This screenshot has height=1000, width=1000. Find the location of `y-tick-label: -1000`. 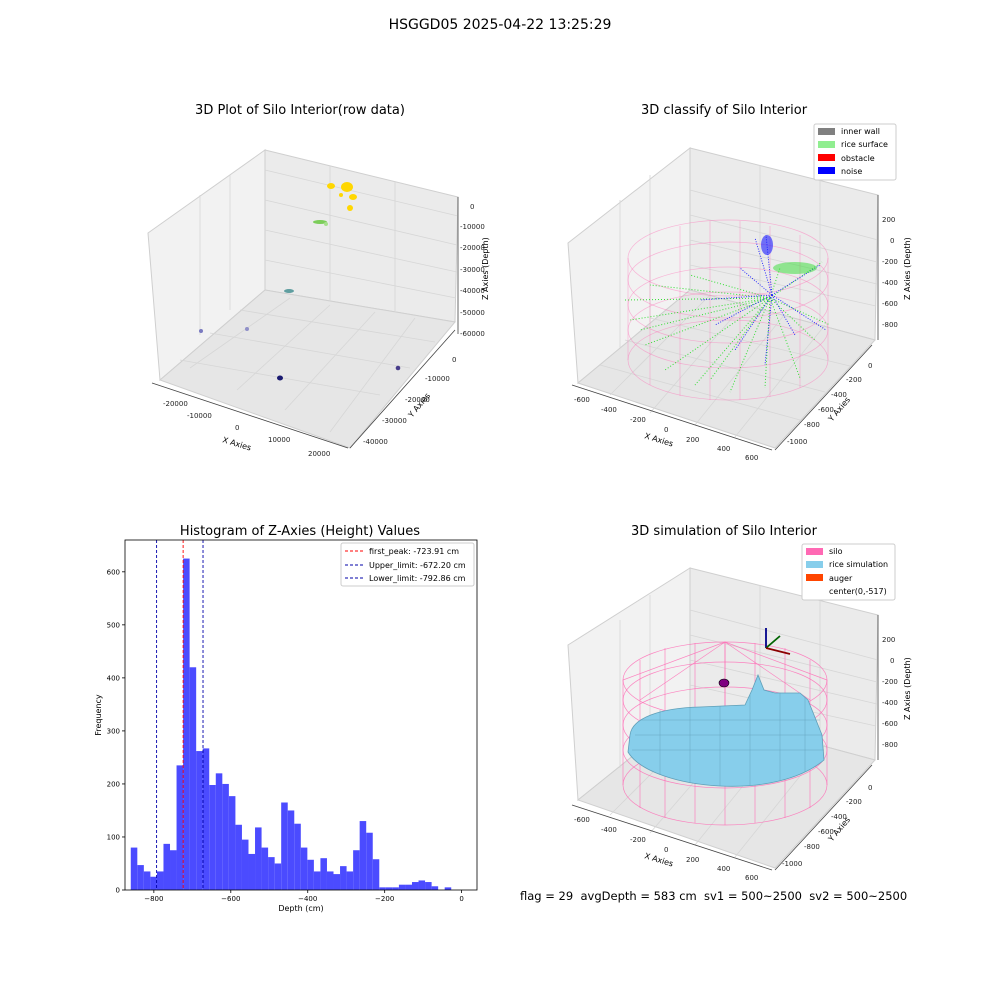

y-tick-label: -1000 is located at coordinates (792, 864).